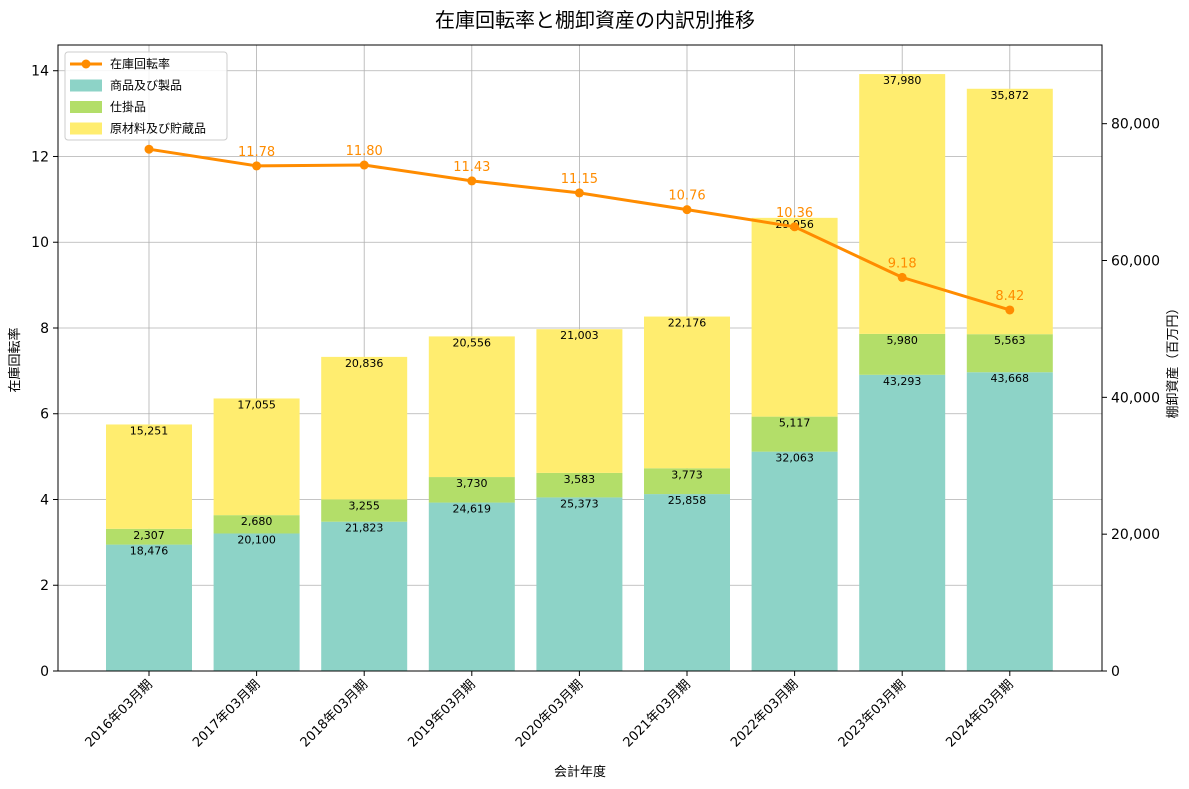  What do you see at coordinates (580, 772) in the screenshot?
I see `x-axis-title: 会計年度` at bounding box center [580, 772].